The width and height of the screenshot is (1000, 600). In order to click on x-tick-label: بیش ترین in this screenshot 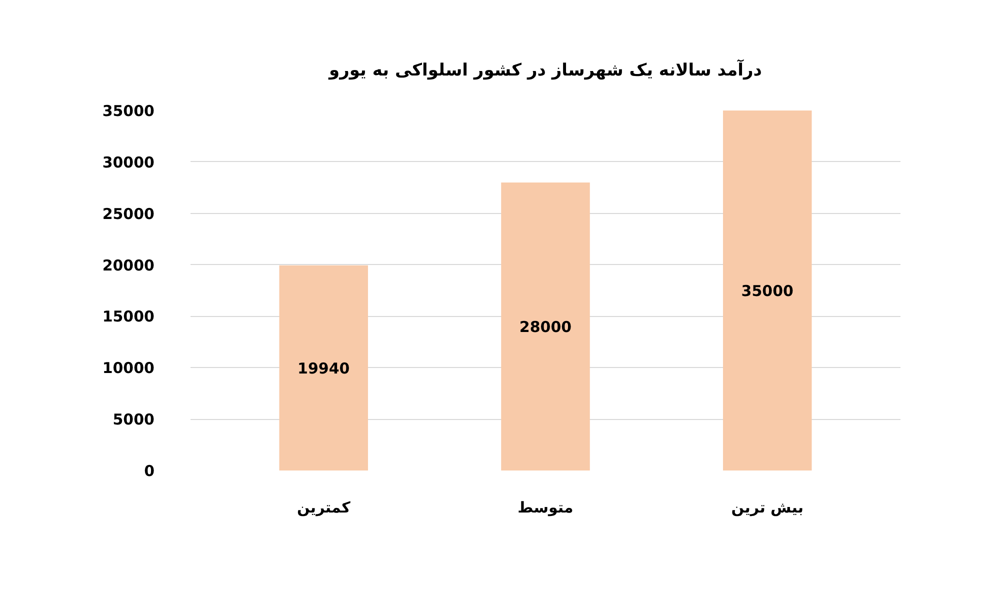, I will do `click(767, 507)`.